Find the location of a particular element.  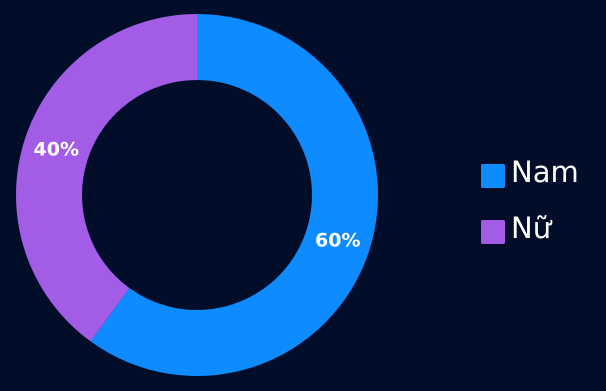

legend-item-nam: Nam is located at coordinates (530, 172).